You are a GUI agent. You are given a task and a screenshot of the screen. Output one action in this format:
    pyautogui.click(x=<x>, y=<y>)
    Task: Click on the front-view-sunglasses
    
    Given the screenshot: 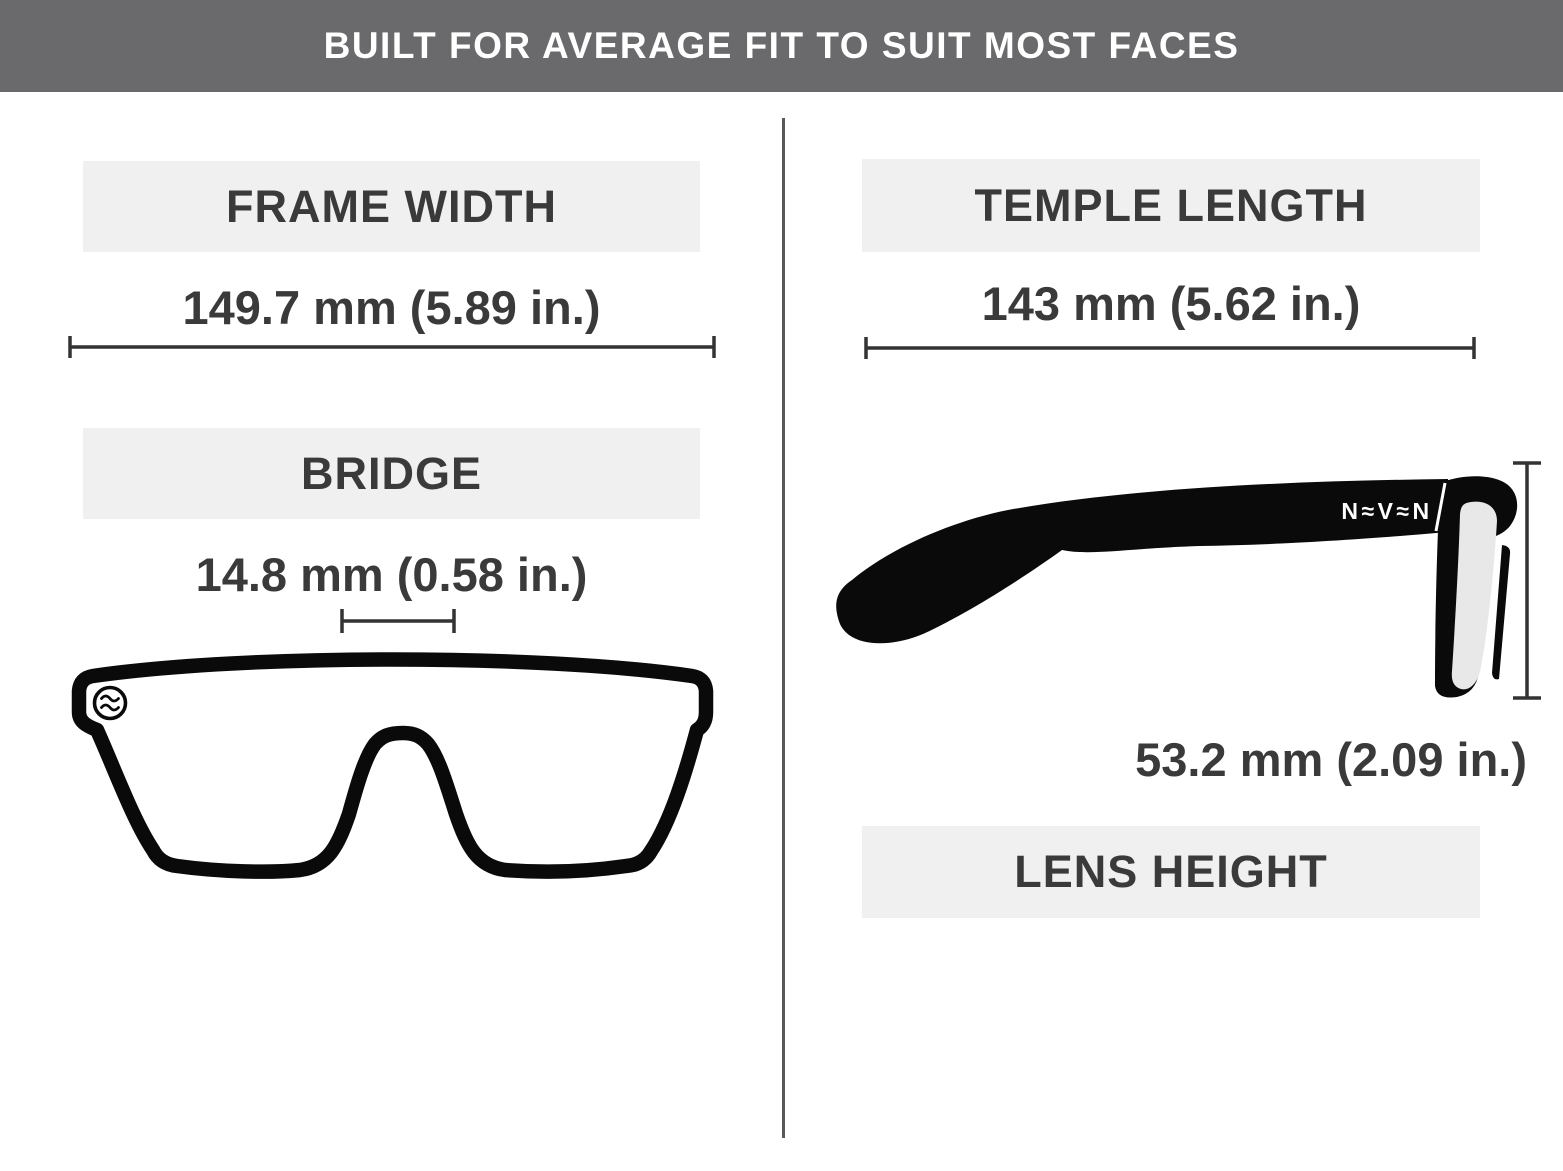 What is the action you would take?
    pyautogui.click(x=392, y=765)
    